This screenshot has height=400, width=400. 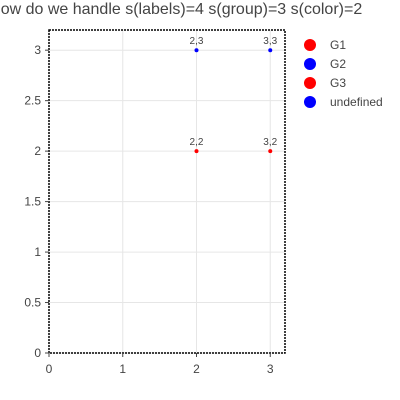 I want to click on x-tick-label: 3, so click(x=270, y=369).